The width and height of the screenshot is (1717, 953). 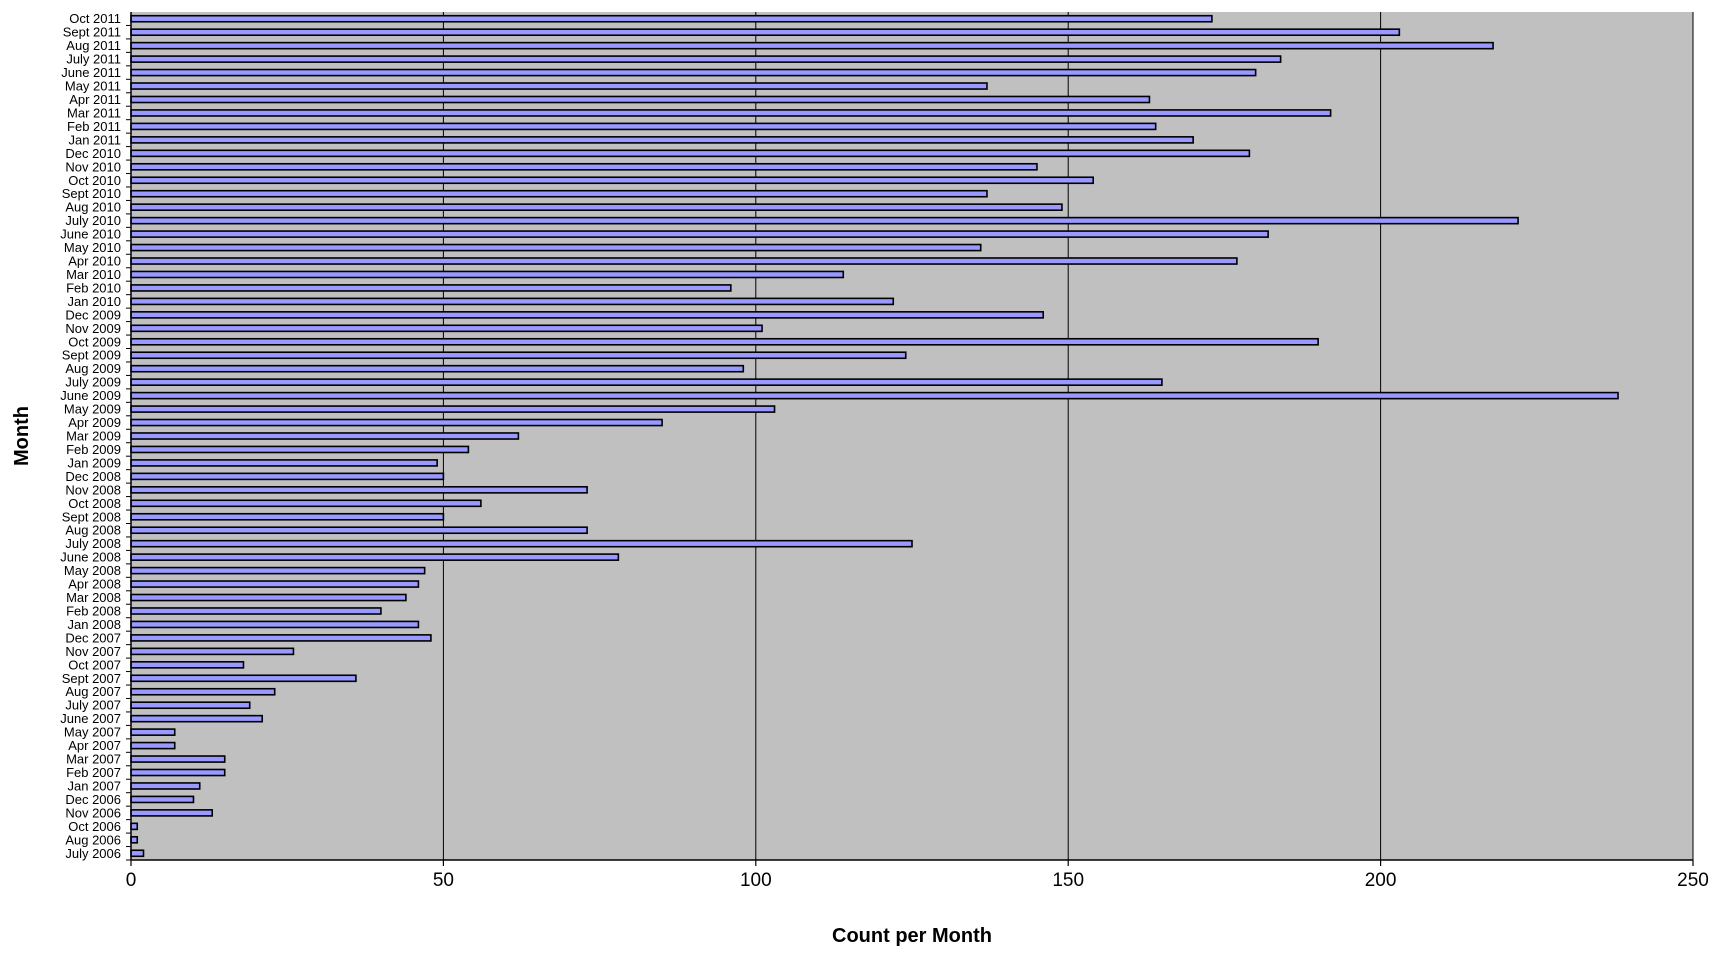 I want to click on y-tick-label: May 2010, so click(x=92, y=247).